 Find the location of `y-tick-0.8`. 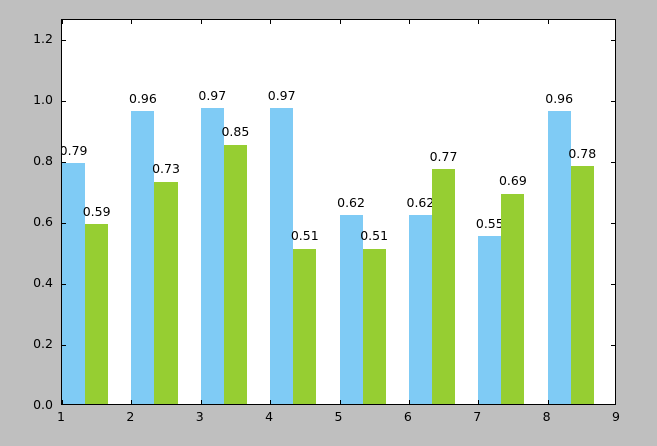

y-tick-0.8 is located at coordinates (64, 163).